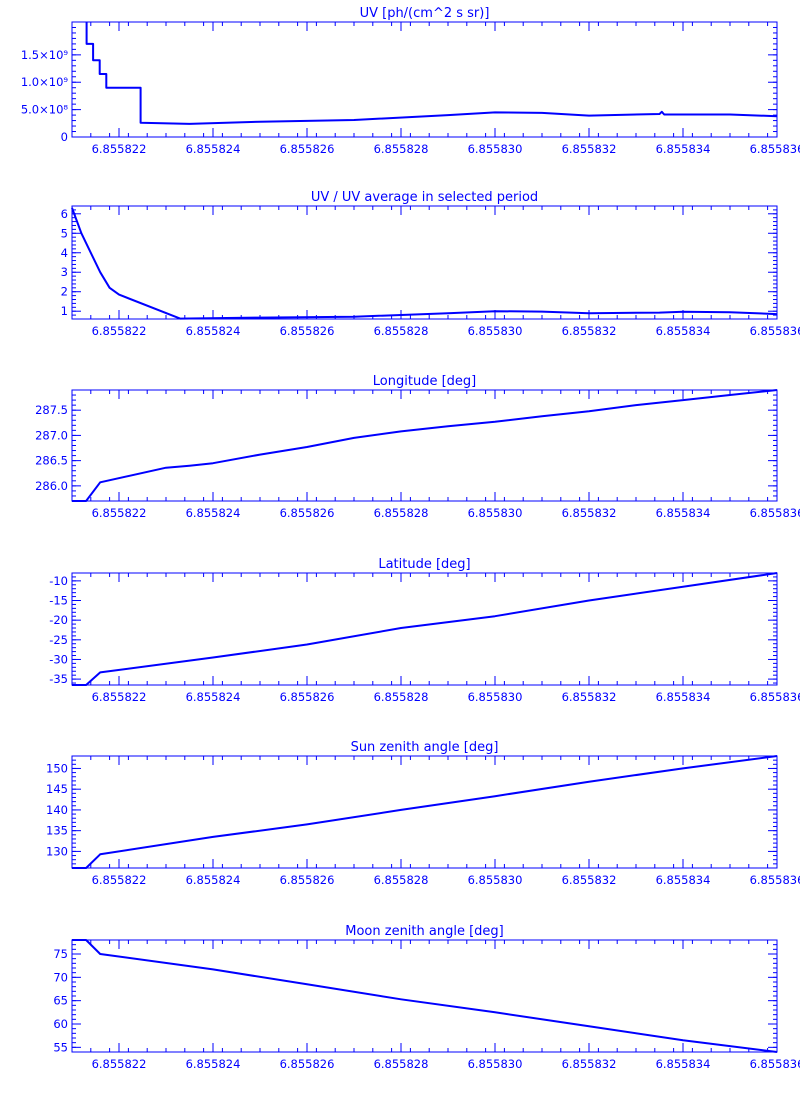 The width and height of the screenshot is (800, 1100). What do you see at coordinates (51, 486) in the screenshot?
I see `y-tick-label: 286.0` at bounding box center [51, 486].